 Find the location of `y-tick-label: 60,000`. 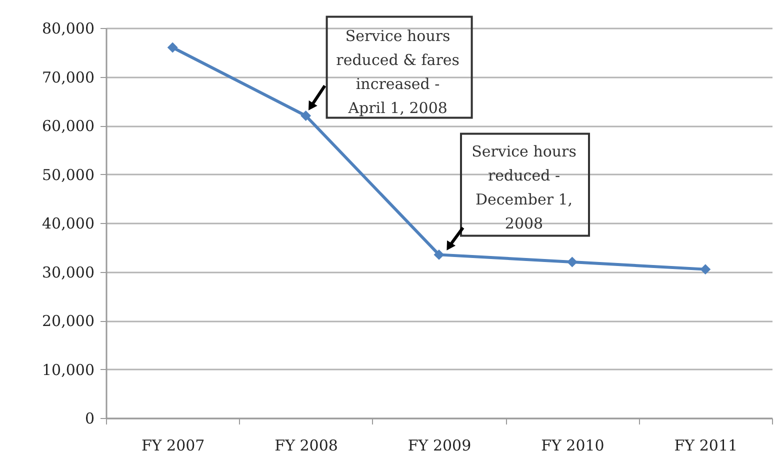

y-tick-label: 60,000 is located at coordinates (68, 126).